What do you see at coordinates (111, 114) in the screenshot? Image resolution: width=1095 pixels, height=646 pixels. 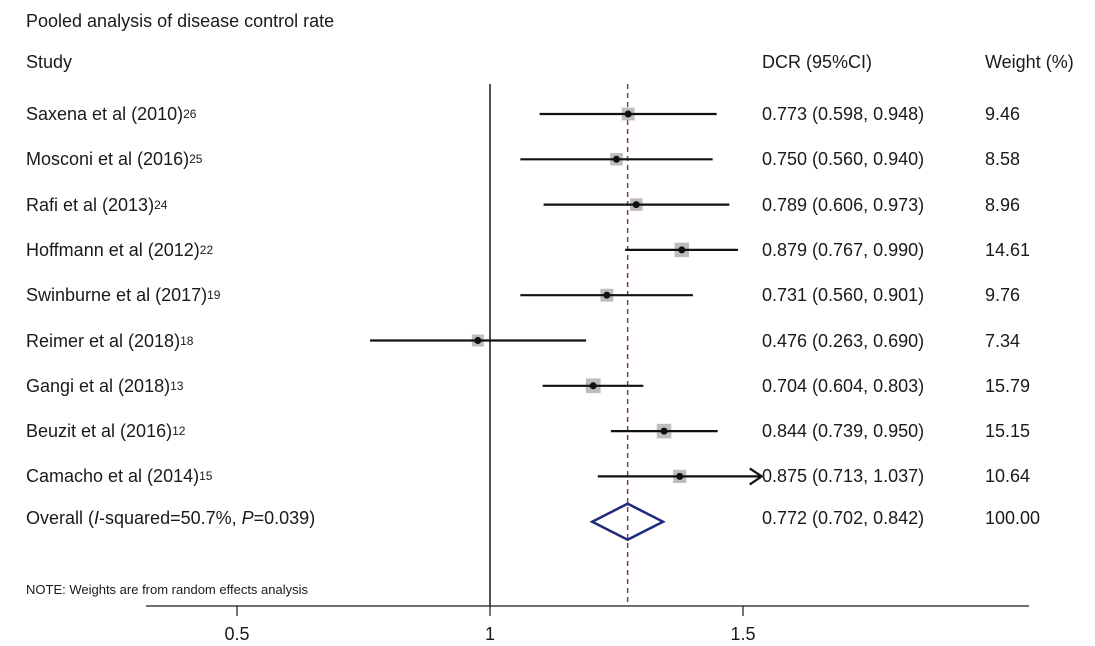 I see `study-name: Saxena et al (2010)26` at bounding box center [111, 114].